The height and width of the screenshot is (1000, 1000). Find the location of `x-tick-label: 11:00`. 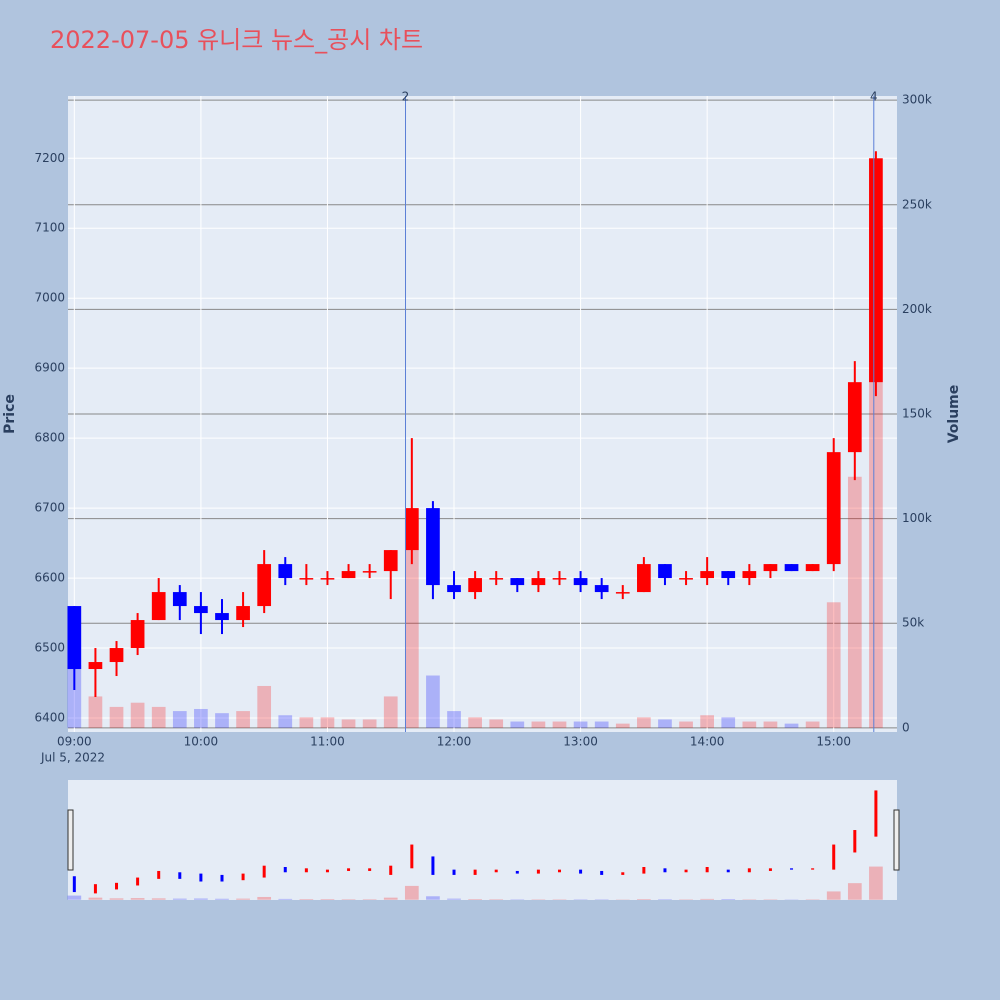

x-tick-label: 11:00 is located at coordinates (327, 742).